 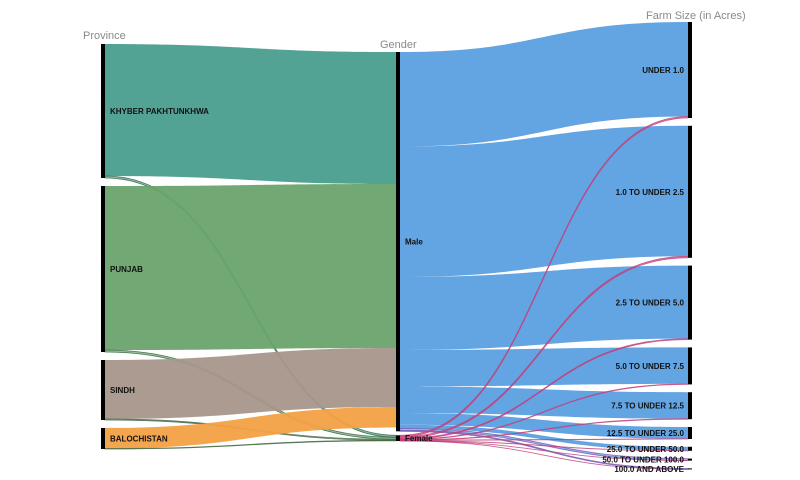 What do you see at coordinates (690, 469) in the screenshot?
I see `node-s9` at bounding box center [690, 469].